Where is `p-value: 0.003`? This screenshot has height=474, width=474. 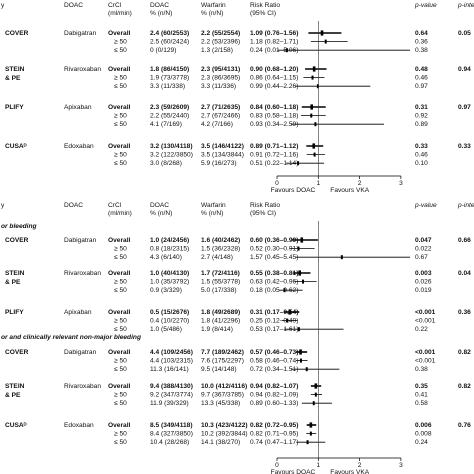
p-value: 0.003 is located at coordinates (423, 273).